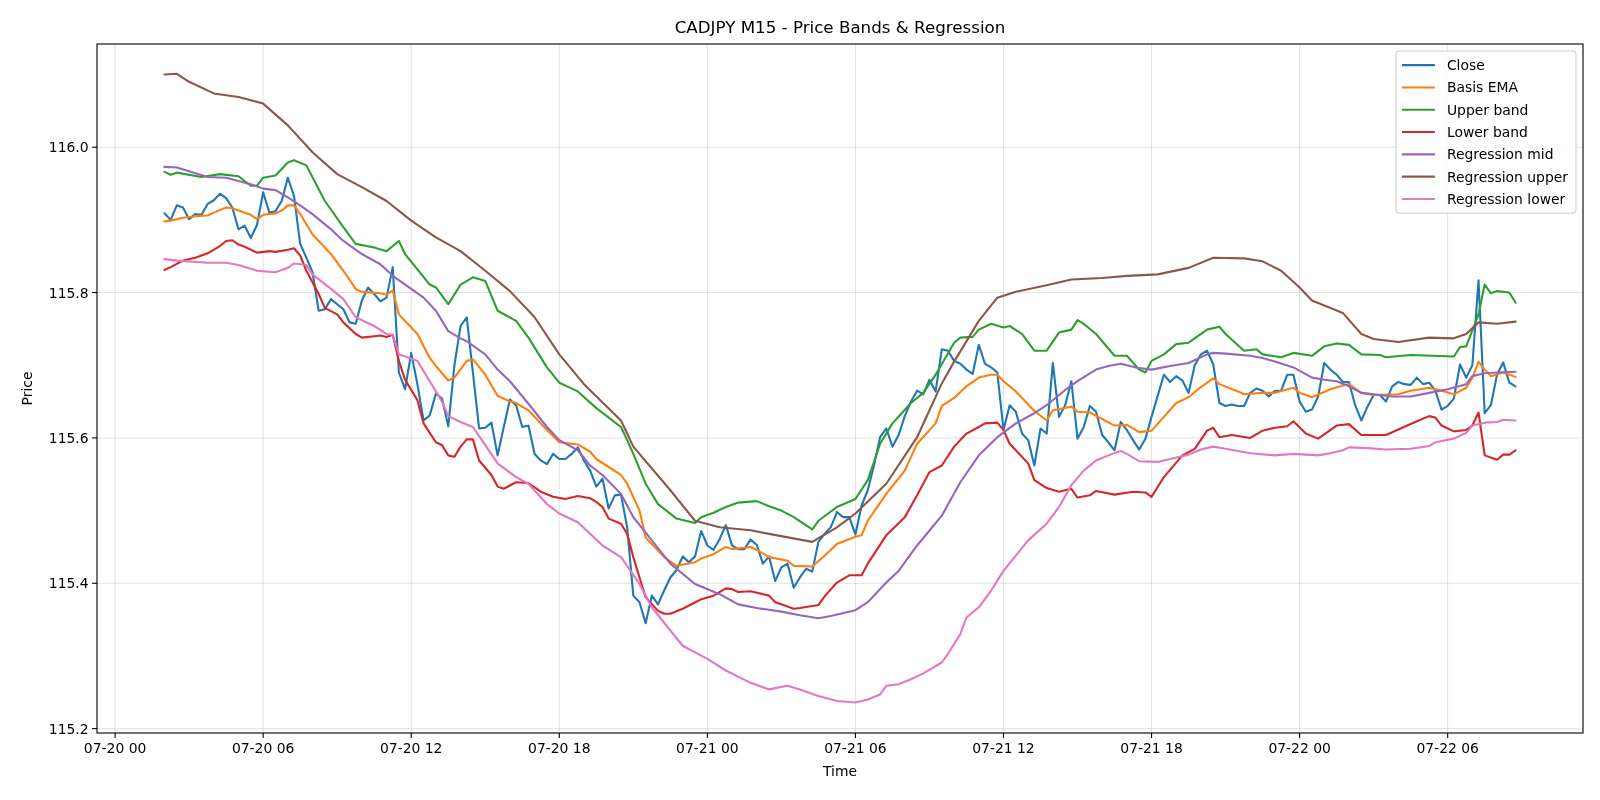 This screenshot has height=800, width=1600. Describe the element at coordinates (1003, 748) in the screenshot. I see `x-tick-label: 07-21 12` at that location.